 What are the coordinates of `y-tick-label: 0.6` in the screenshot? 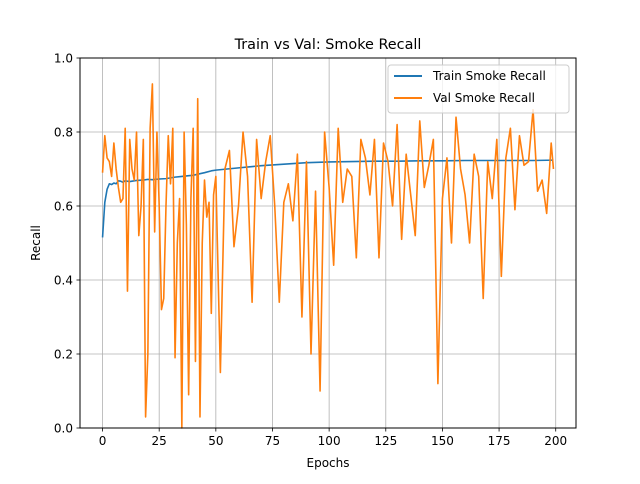 It's located at (63, 207).